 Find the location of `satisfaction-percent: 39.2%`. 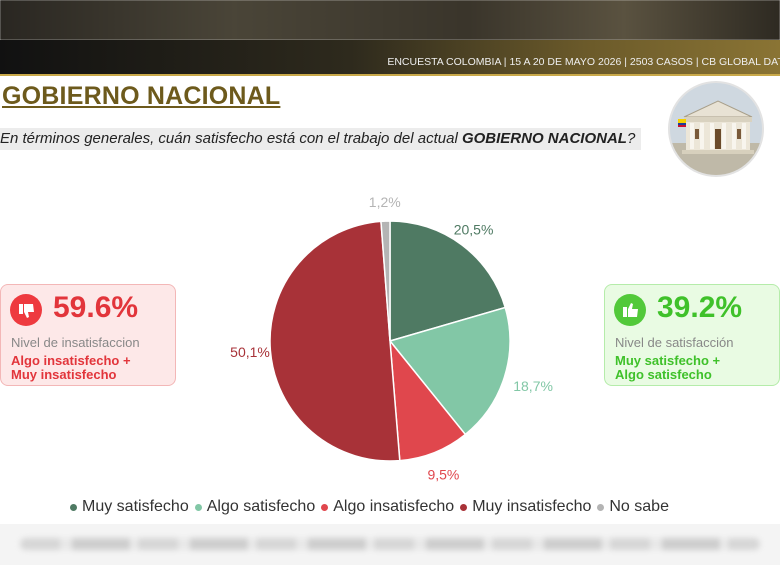

satisfaction-percent: 39.2% is located at coordinates (700, 307).